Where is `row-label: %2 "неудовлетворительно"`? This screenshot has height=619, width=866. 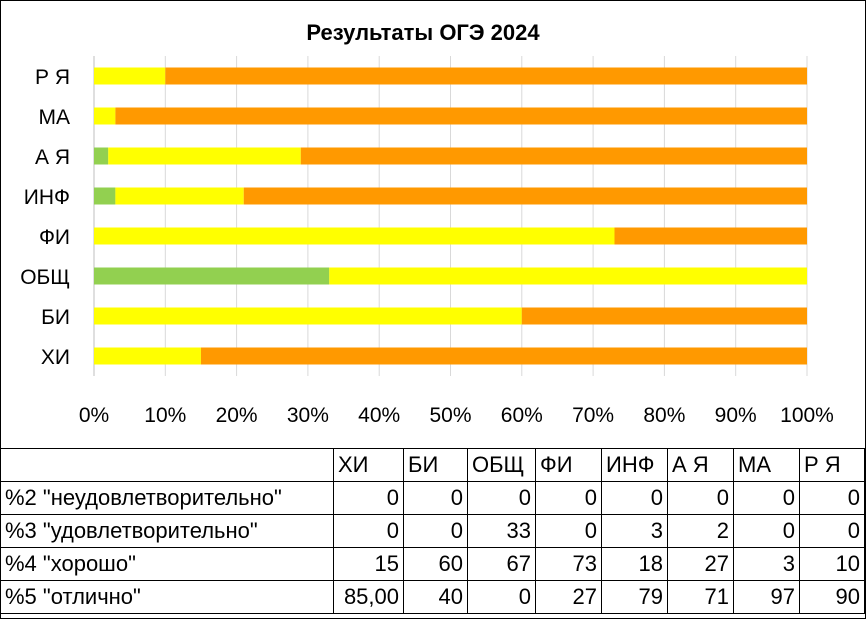
row-label: %2 "неудовлетворительно" is located at coordinates (167, 498).